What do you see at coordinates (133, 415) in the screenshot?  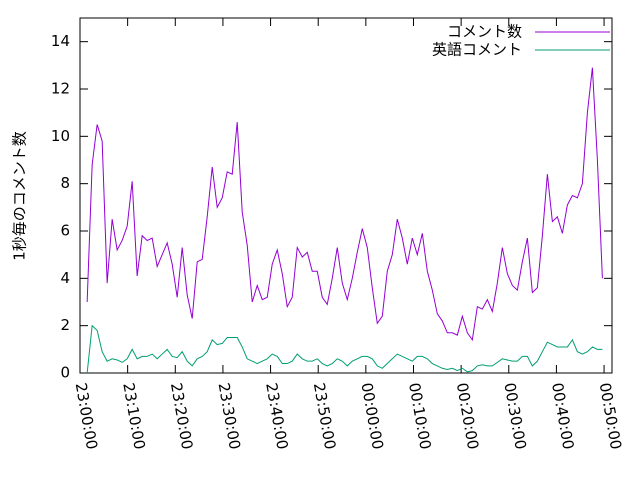 I see `x-tick-label: 23:10:00` at bounding box center [133, 415].